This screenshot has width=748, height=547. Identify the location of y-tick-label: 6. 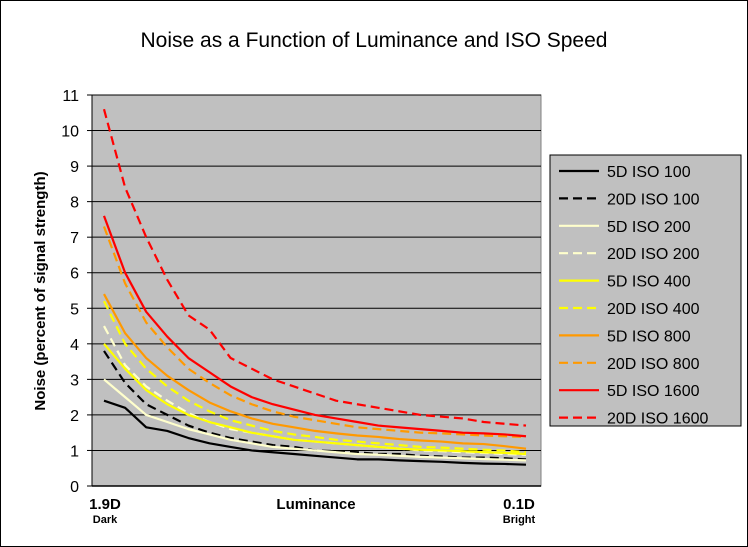
(74, 274).